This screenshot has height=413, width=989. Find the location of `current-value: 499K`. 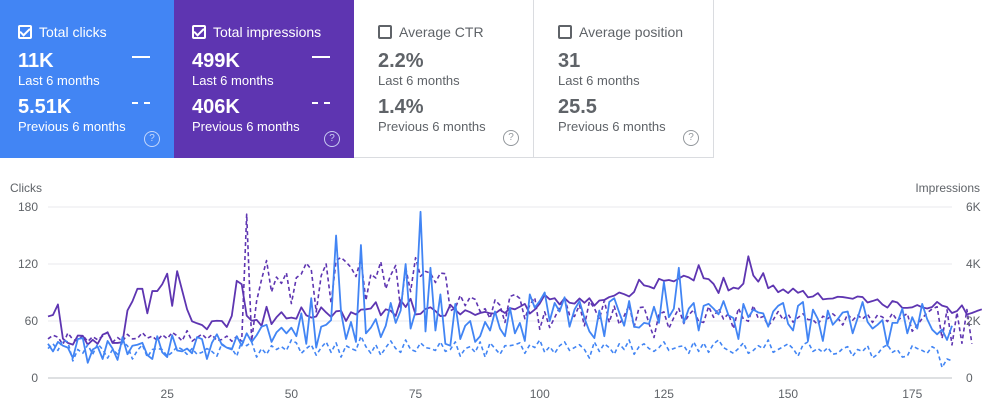

current-value: 499K is located at coordinates (216, 61).